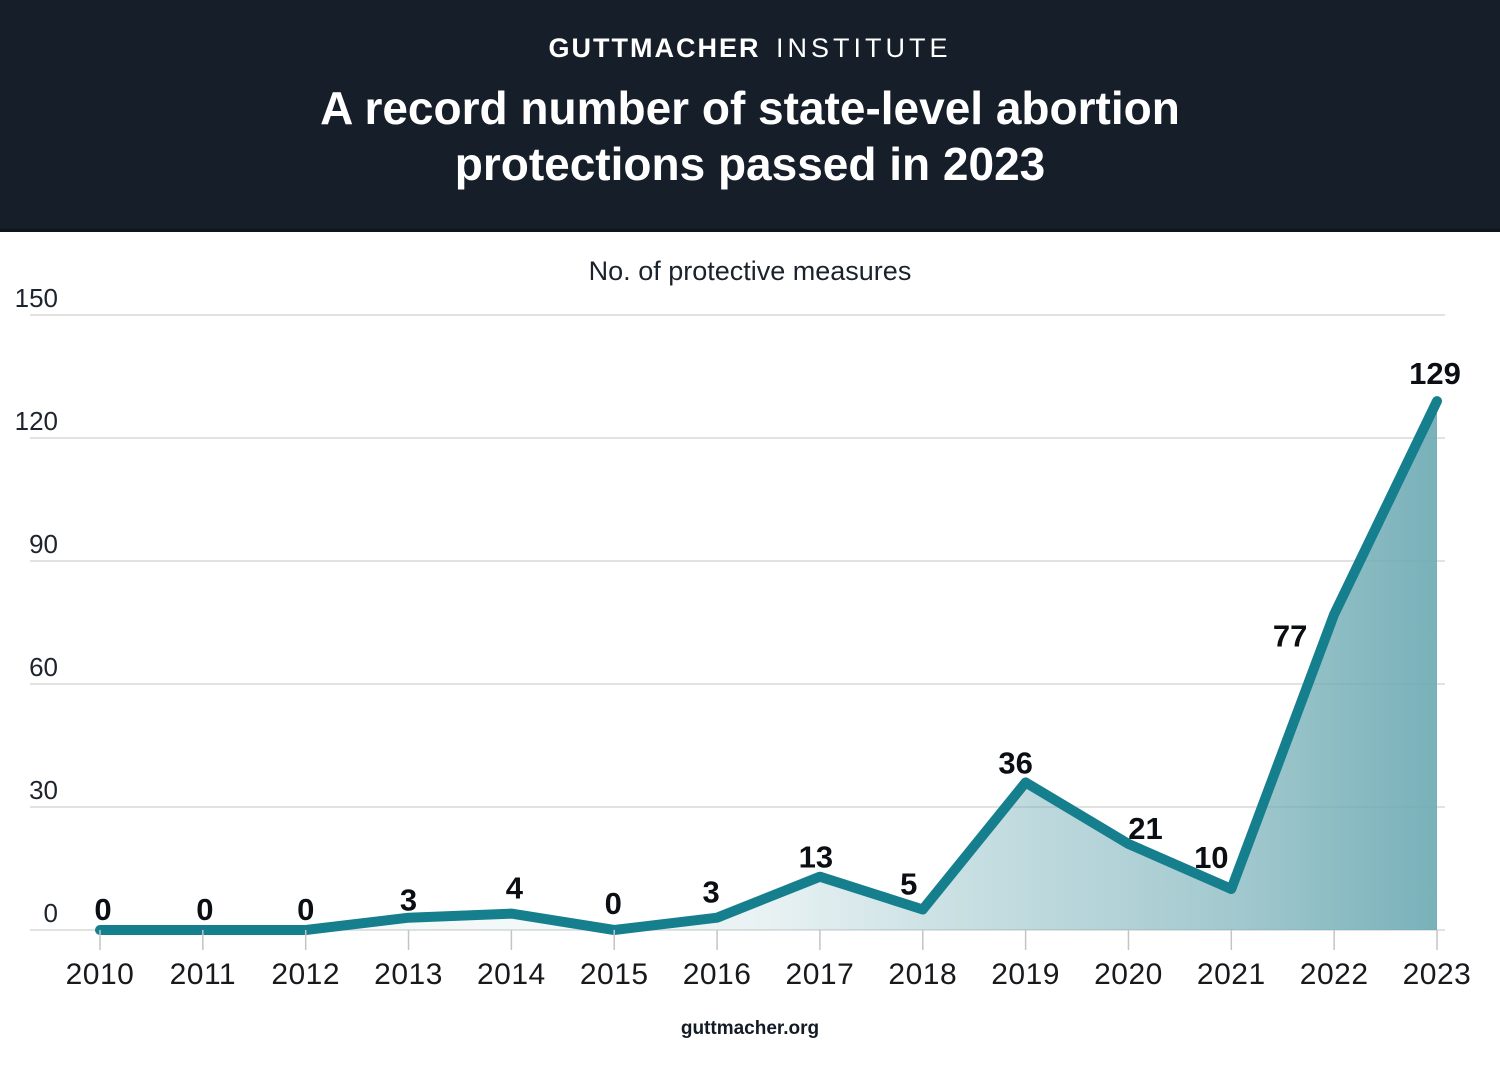 Image resolution: width=1500 pixels, height=1076 pixels. I want to click on x-axis-year-label: 2022, so click(1334, 974).